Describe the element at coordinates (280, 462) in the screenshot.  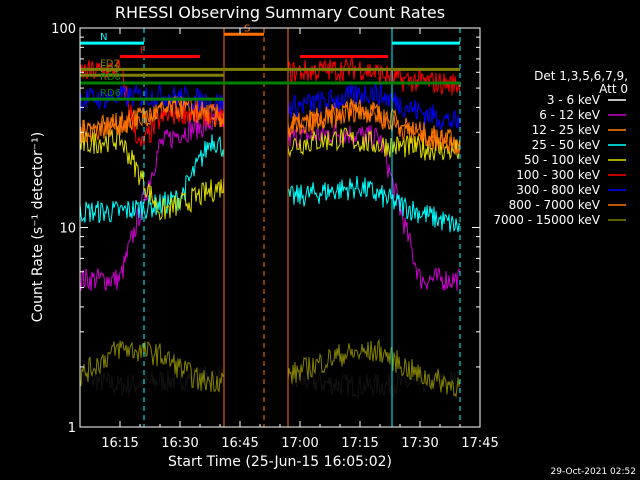
I see `x-axis-label: Start Time (25-Jun-15 16:05:02)` at that location.